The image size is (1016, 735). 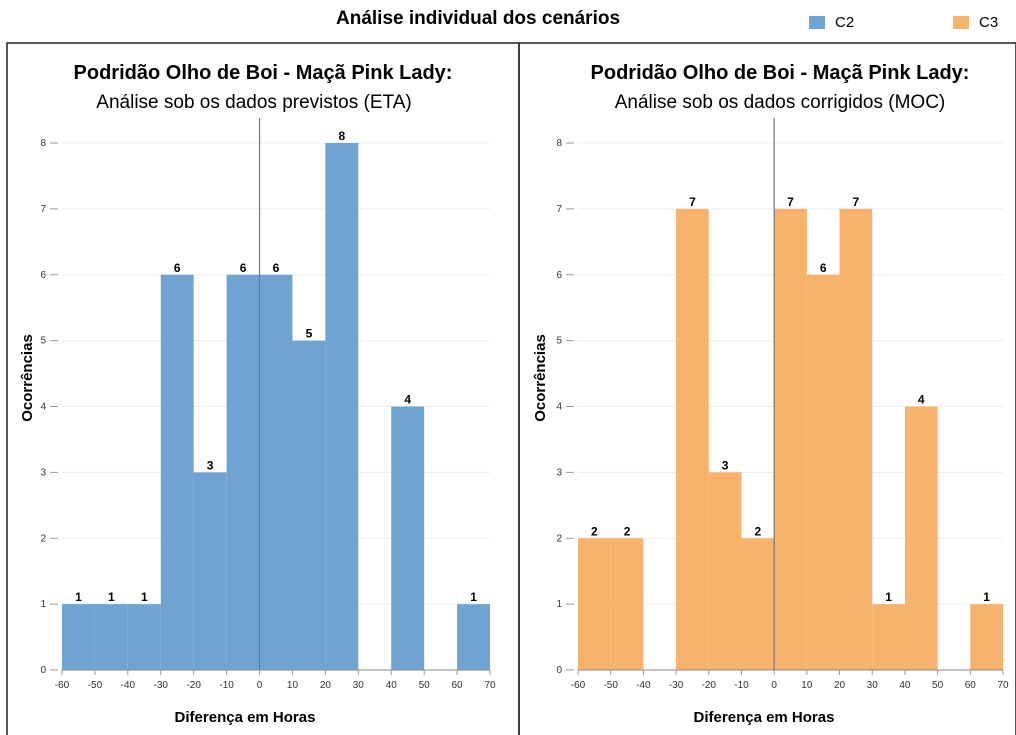 What do you see at coordinates (253, 102) in the screenshot?
I see `chart-subtitle: Análise sob os dados previstos (ETA)` at bounding box center [253, 102].